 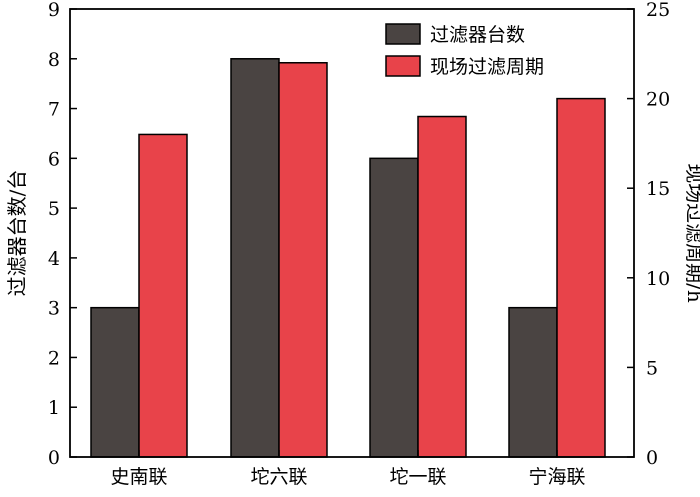 I want to click on legend: 过滤器台数 现场过滤周期, so click(x=464, y=50).